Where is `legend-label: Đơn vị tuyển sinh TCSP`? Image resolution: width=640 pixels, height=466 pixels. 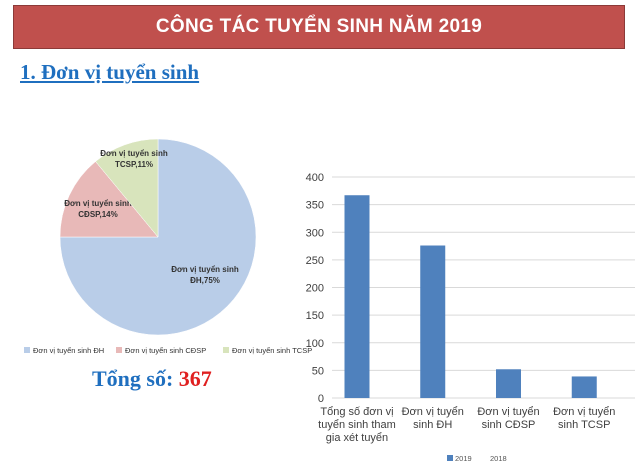 legend-label: Đơn vị tuyển sinh TCSP is located at coordinates (272, 350).